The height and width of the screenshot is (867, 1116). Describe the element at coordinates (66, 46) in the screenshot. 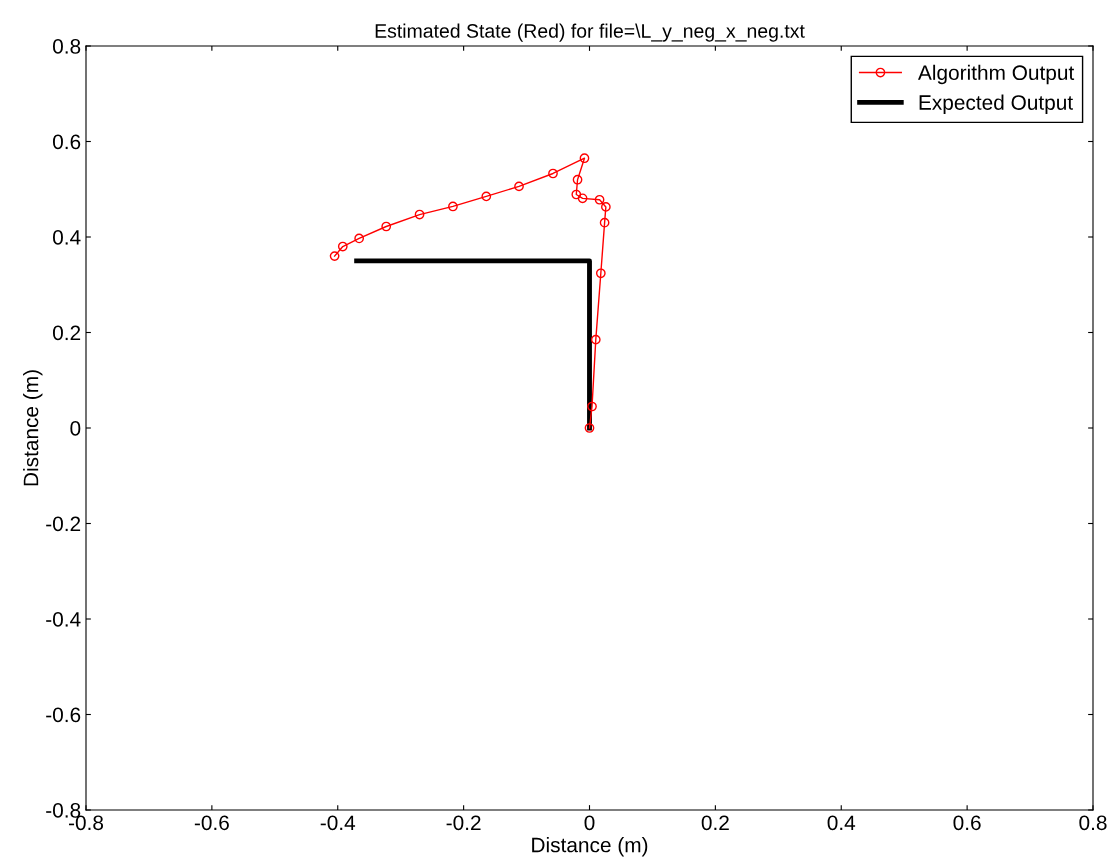

I see `y-tick-label: 0.8` at that location.